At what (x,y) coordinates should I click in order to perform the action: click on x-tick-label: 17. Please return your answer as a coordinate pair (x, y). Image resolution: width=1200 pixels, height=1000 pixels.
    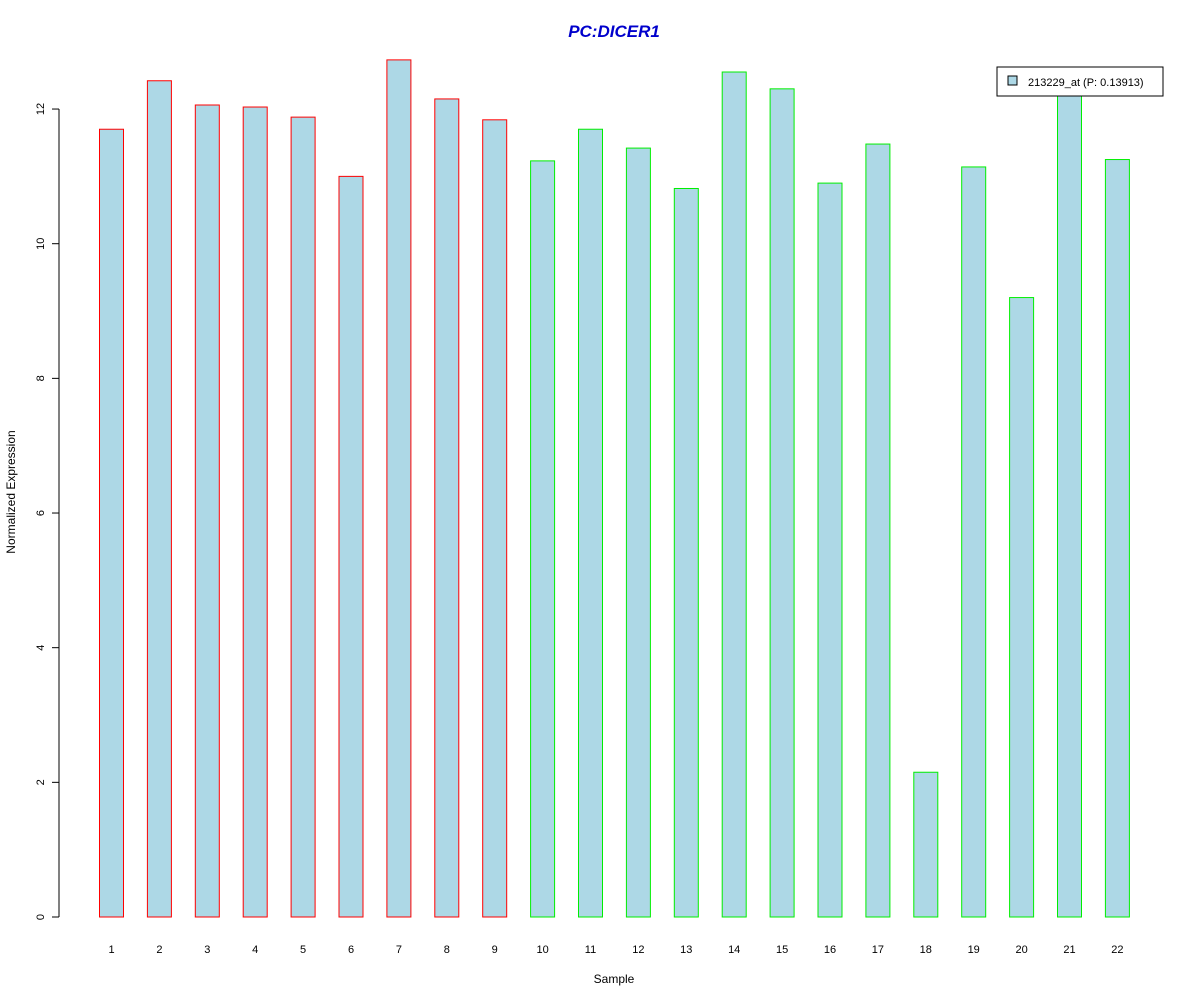
    Looking at the image, I should click on (878, 950).